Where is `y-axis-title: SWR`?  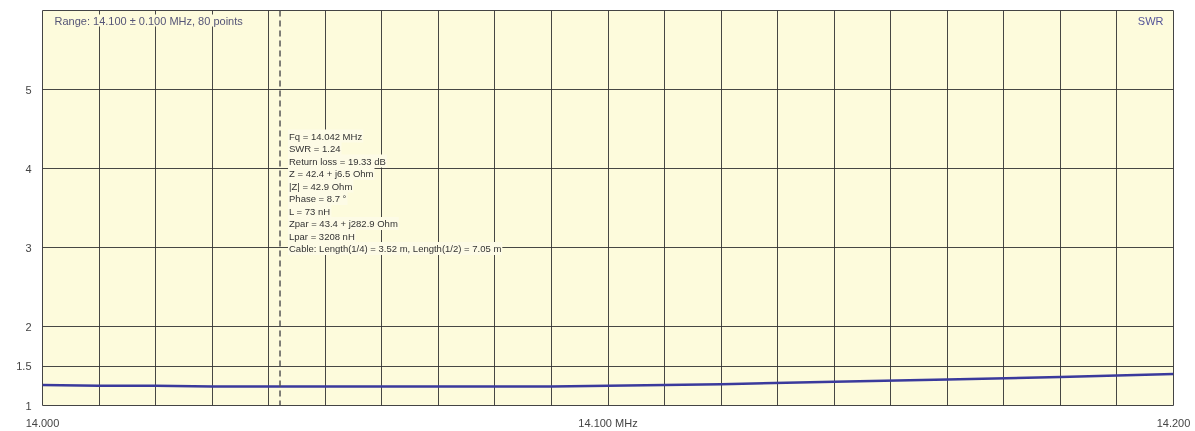
y-axis-title: SWR is located at coordinates (1150, 20).